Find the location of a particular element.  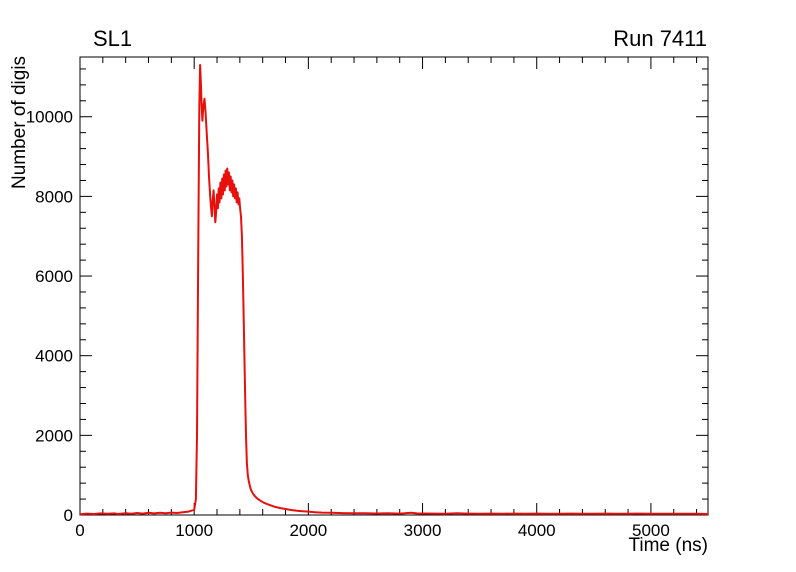

svg-text: 8000 is located at coordinates (54, 196).